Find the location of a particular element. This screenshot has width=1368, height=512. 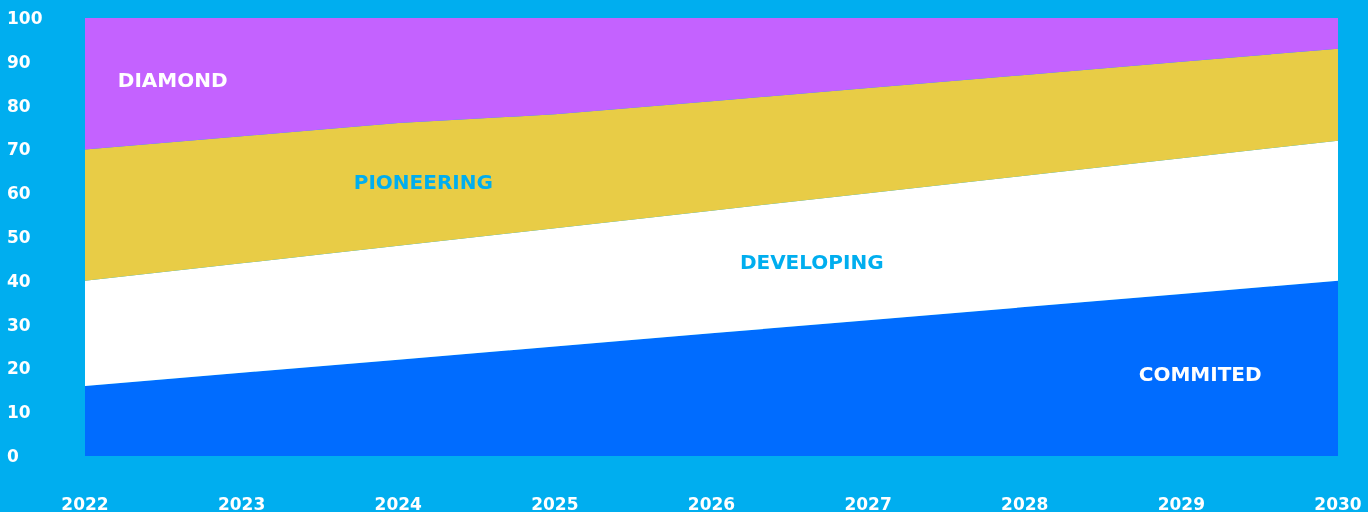

y-tick-label: 90 is located at coordinates (19, 61).